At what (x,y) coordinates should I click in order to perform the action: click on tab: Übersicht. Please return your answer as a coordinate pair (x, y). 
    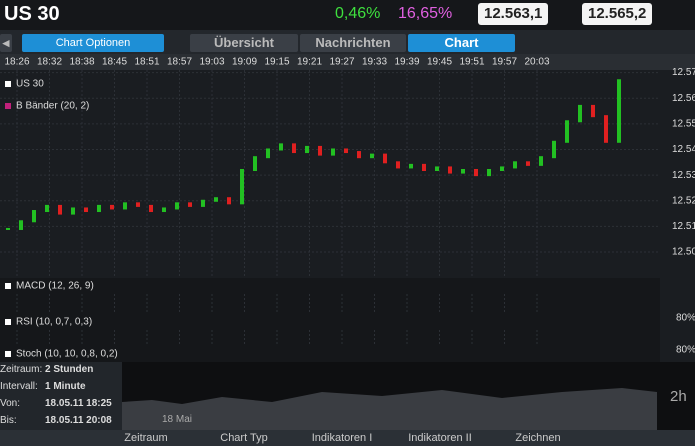
    Looking at the image, I should click on (244, 43).